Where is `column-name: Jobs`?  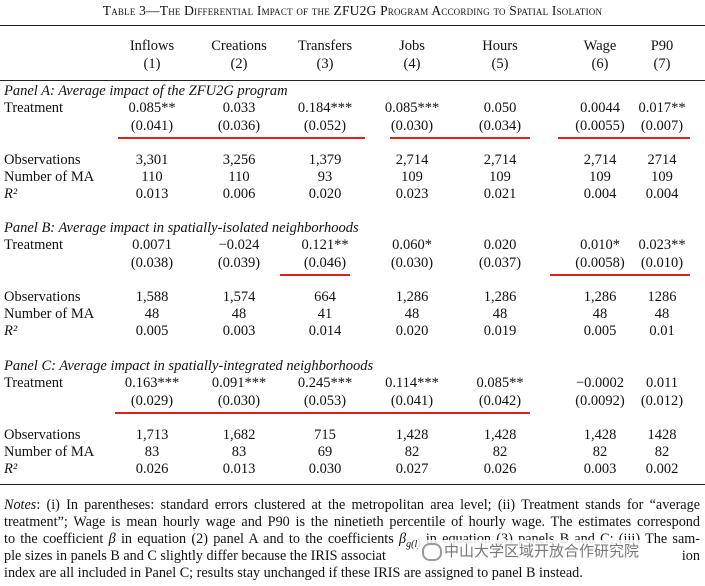 column-name: Jobs is located at coordinates (412, 46).